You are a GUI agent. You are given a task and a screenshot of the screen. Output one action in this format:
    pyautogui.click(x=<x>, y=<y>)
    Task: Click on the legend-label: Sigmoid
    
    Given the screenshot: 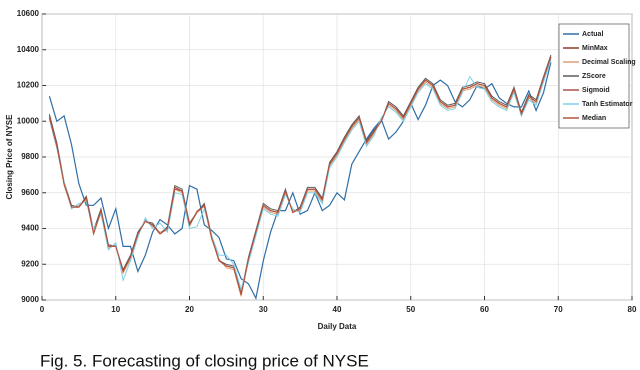 What is the action you would take?
    pyautogui.click(x=596, y=90)
    